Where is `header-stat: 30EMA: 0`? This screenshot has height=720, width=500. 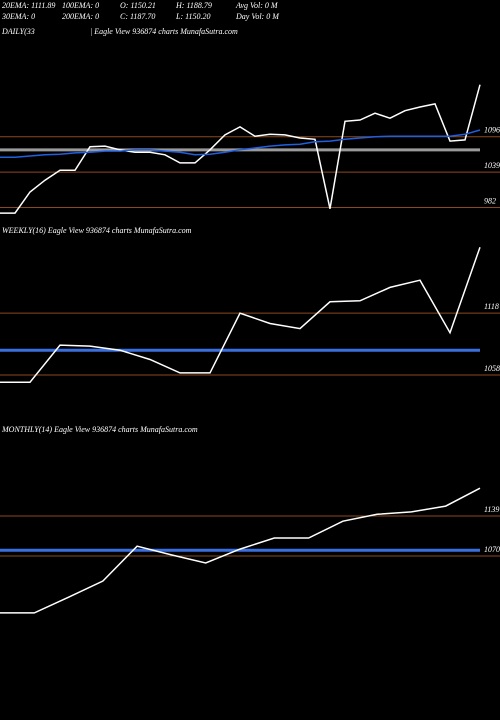
header-stat: 30EMA: 0 is located at coordinates (18, 16).